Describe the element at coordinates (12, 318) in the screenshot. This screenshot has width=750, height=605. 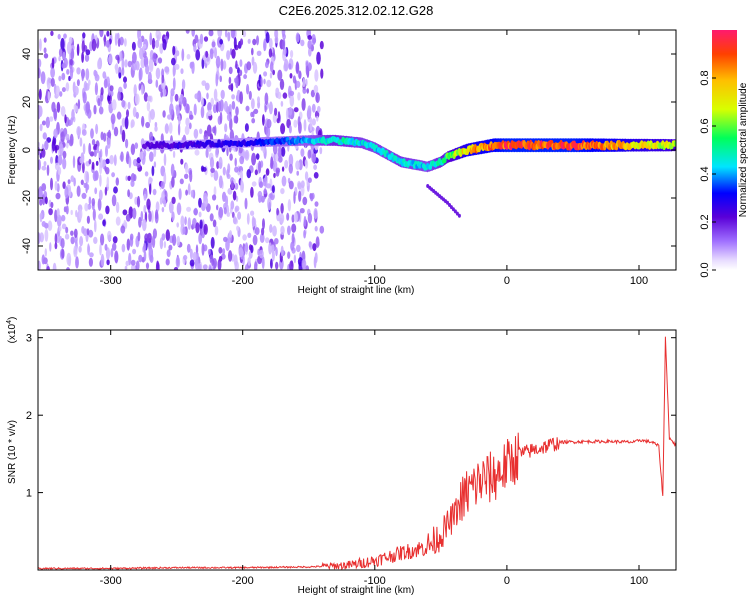
I see `snr-multiplier-close: )` at that location.